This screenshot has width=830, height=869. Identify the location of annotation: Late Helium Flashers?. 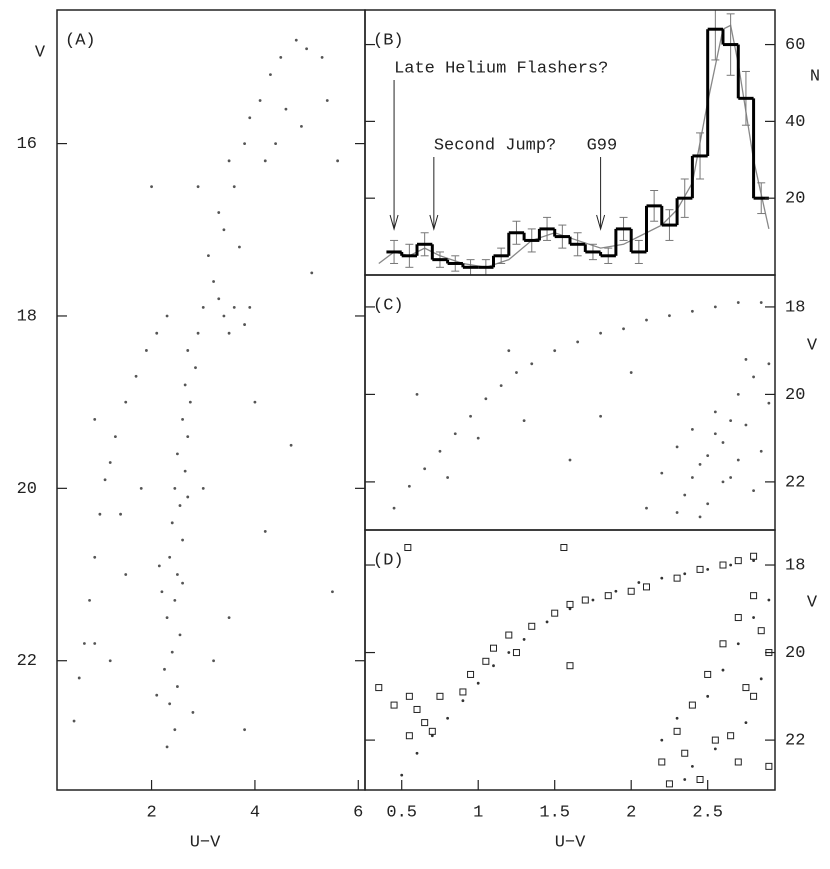
(501, 68).